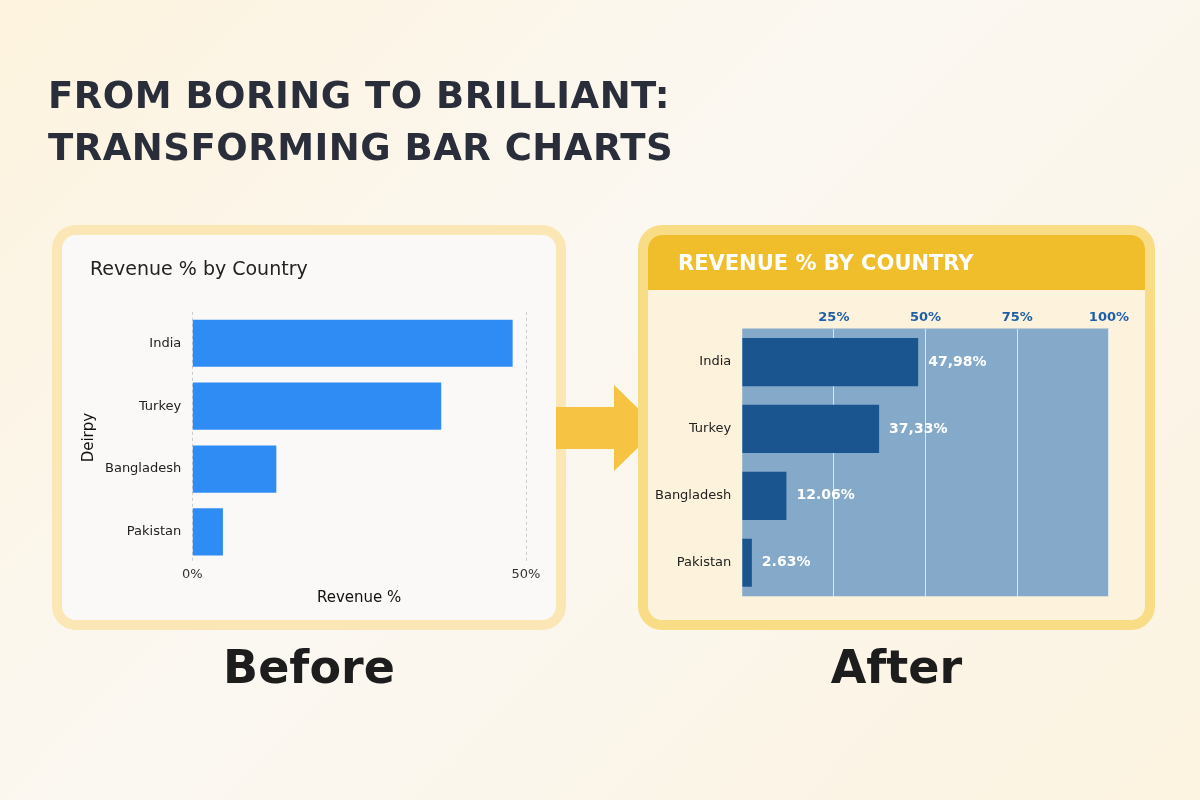 The height and width of the screenshot is (800, 1200). What do you see at coordinates (87, 437) in the screenshot?
I see `y-axis-title: Deirpy` at bounding box center [87, 437].